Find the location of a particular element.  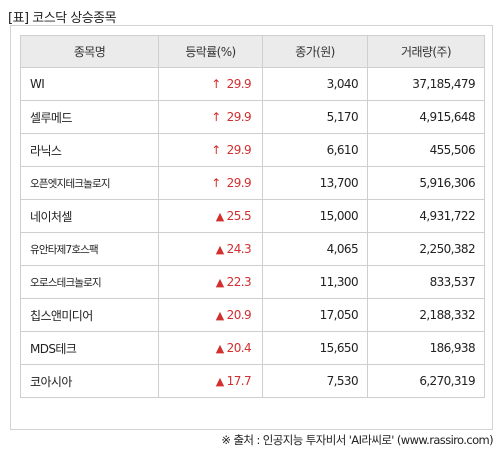

change-rate-value: 24.3 is located at coordinates (239, 249).